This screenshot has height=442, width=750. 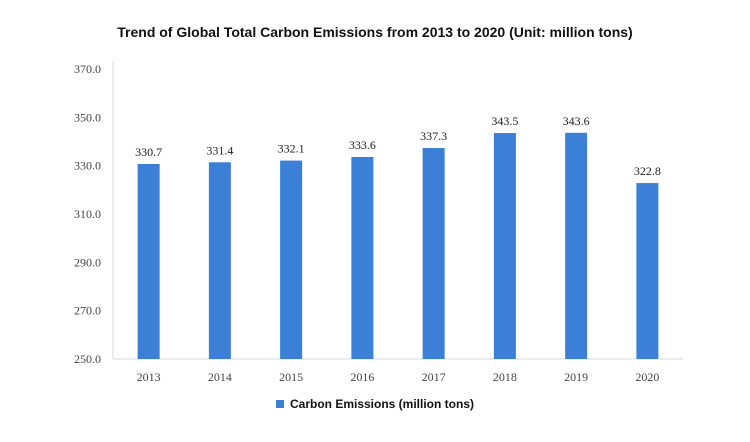 What do you see at coordinates (87, 214) in the screenshot?
I see `y-tick-label: 310.0` at bounding box center [87, 214].